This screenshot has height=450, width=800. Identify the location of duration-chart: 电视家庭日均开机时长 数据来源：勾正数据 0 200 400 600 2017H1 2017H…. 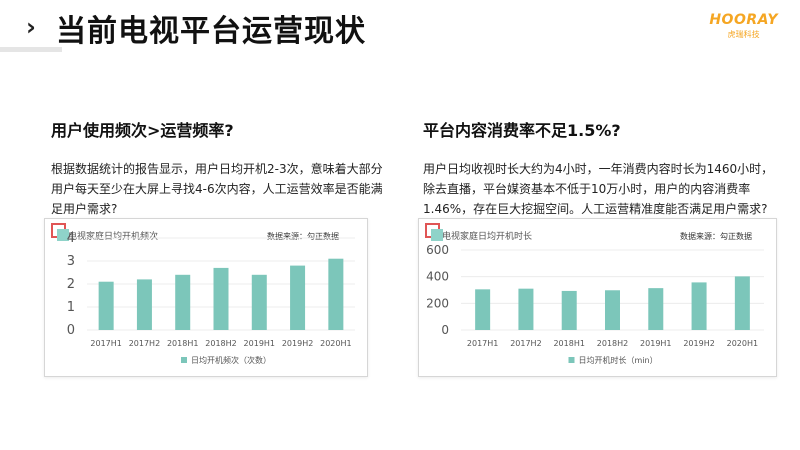
(595, 297).